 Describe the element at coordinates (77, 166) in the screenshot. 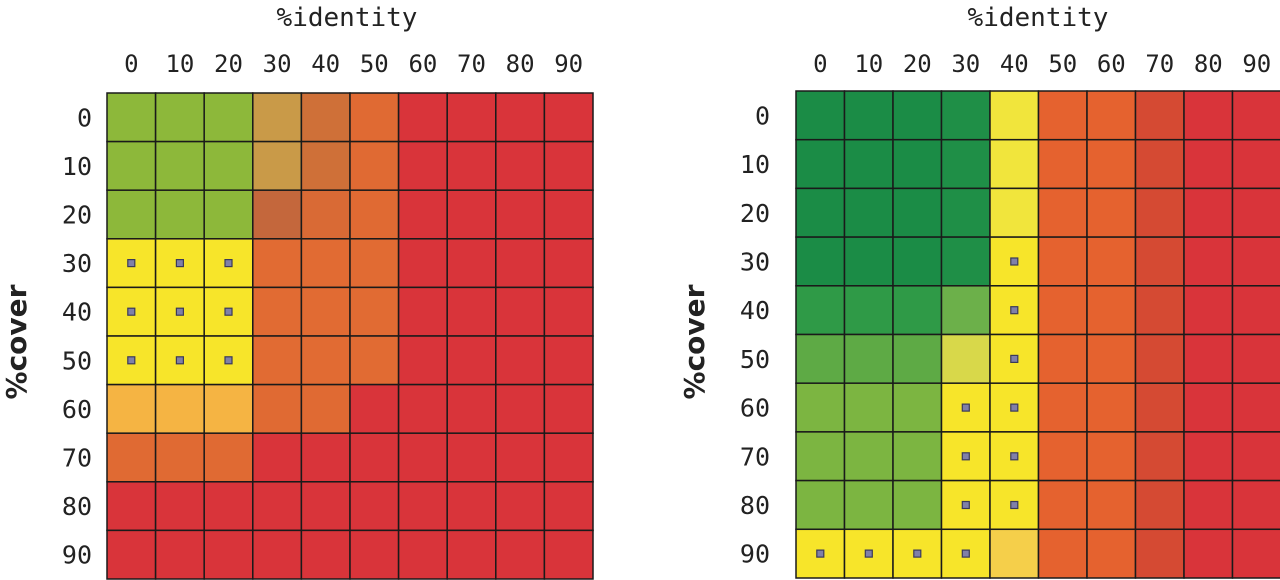

I see `y-tick-label: 10` at that location.